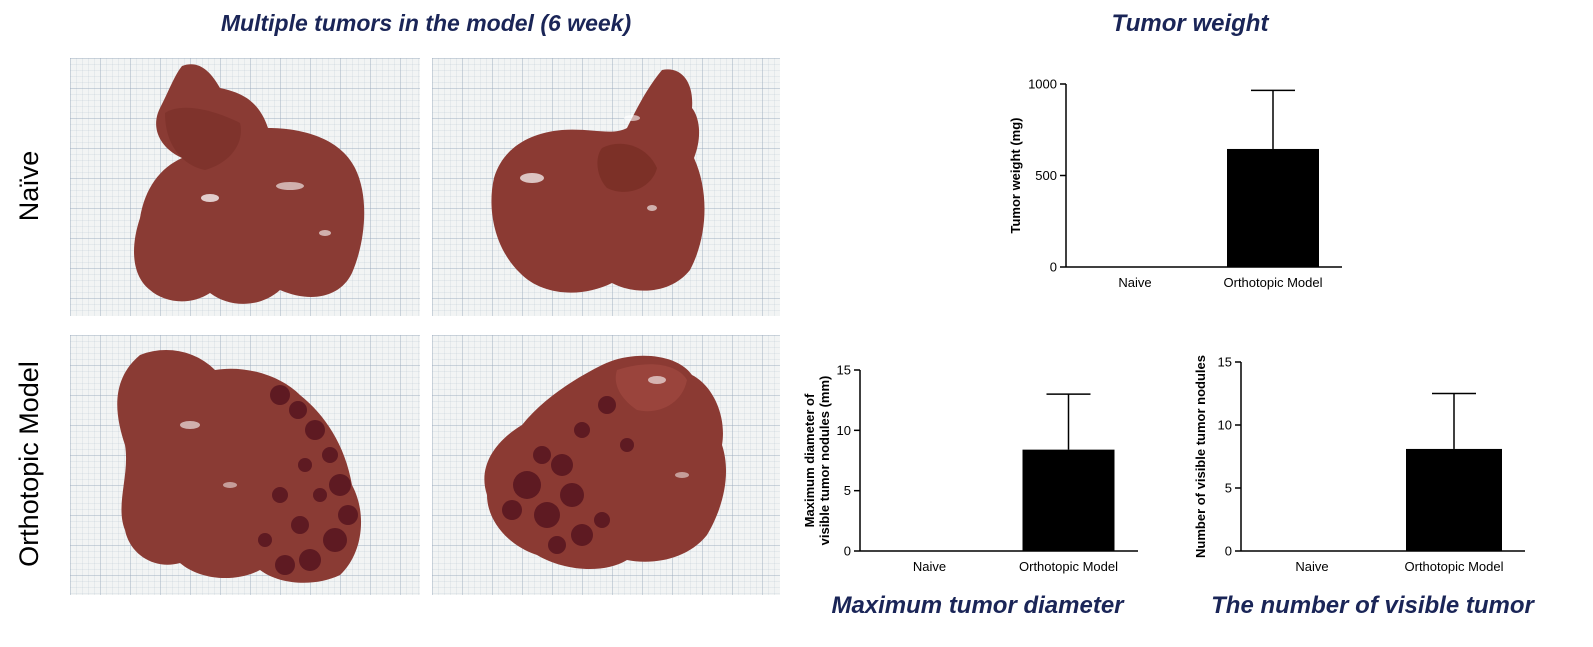 This screenshot has width=1593, height=647. I want to click on photo-panel-title: Multiple tumors in the model (6 week), so click(426, 23).